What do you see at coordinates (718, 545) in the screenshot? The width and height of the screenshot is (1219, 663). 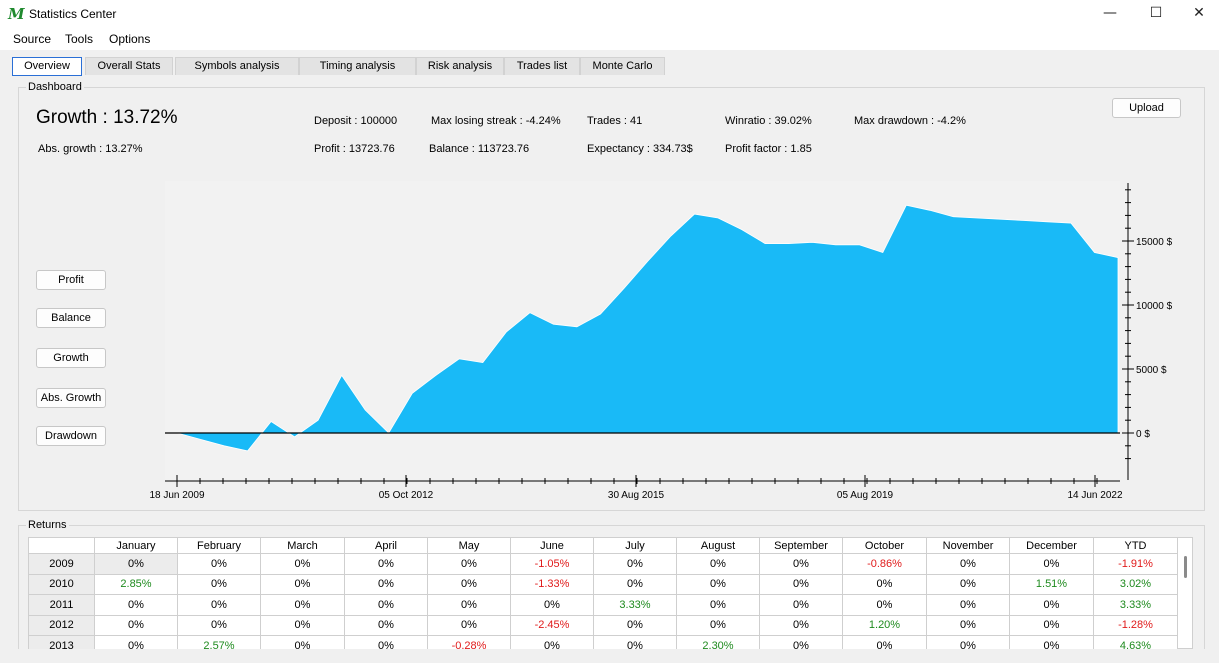 I see `month-column-header: August` at bounding box center [718, 545].